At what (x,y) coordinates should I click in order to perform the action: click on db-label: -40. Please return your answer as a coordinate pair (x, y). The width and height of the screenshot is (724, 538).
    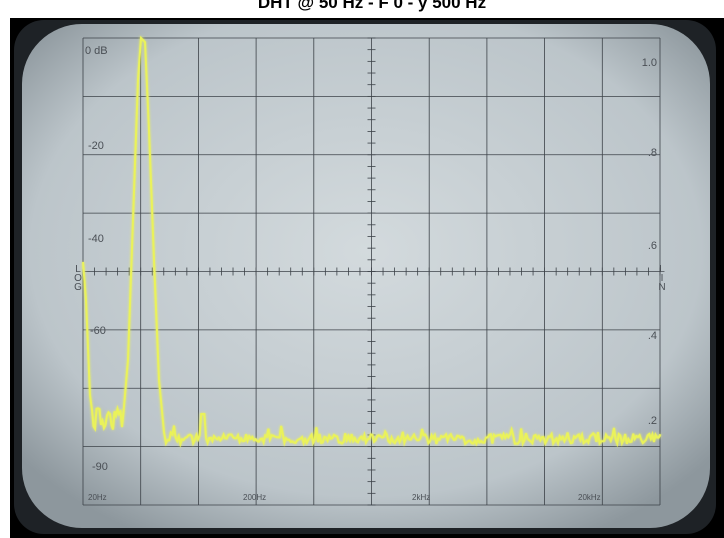
    Looking at the image, I should click on (96, 239).